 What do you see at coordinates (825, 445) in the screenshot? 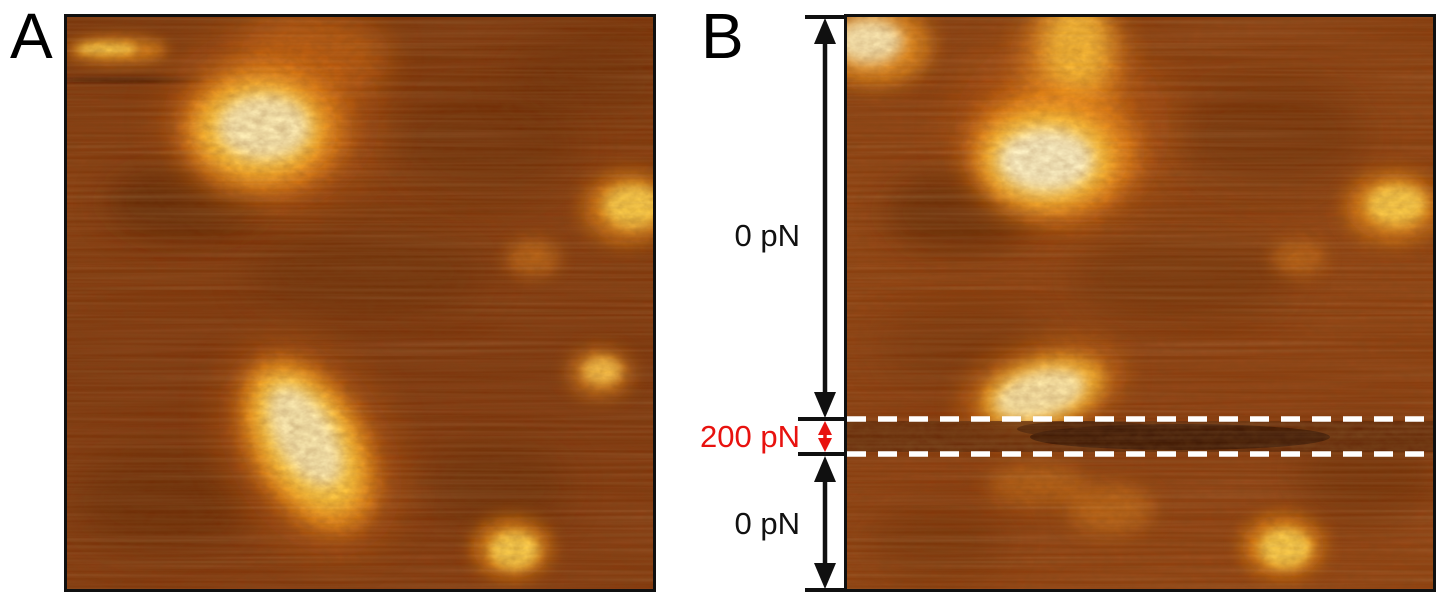
I see `red-arrowhead-down-icon` at bounding box center [825, 445].